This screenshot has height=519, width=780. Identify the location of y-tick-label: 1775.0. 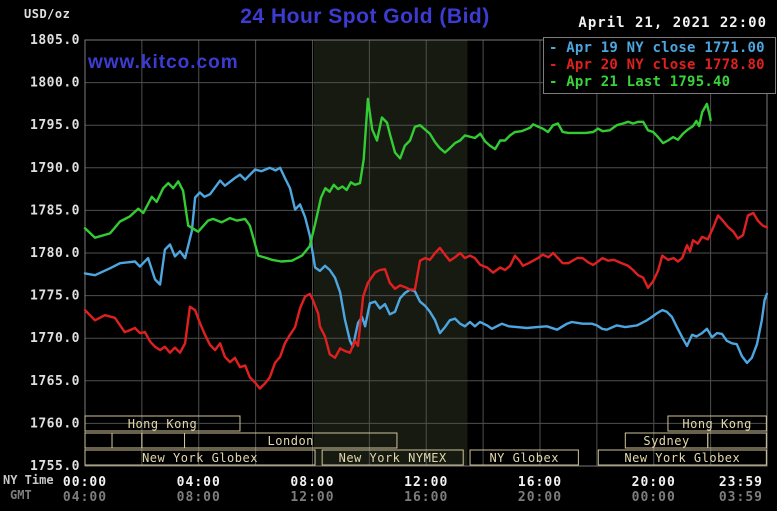
(55, 296).